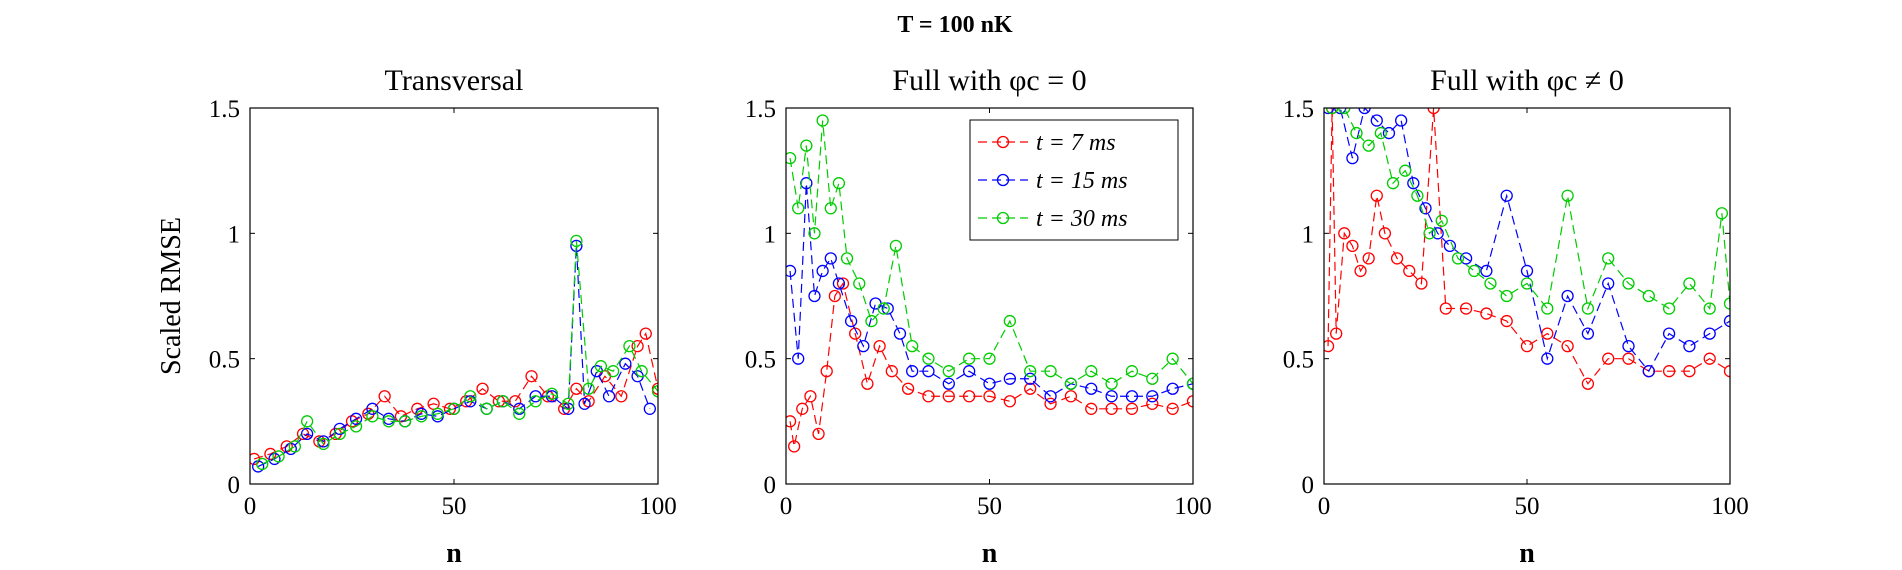  Describe the element at coordinates (1003, 180) in the screenshot. I see `legend-marker` at that location.